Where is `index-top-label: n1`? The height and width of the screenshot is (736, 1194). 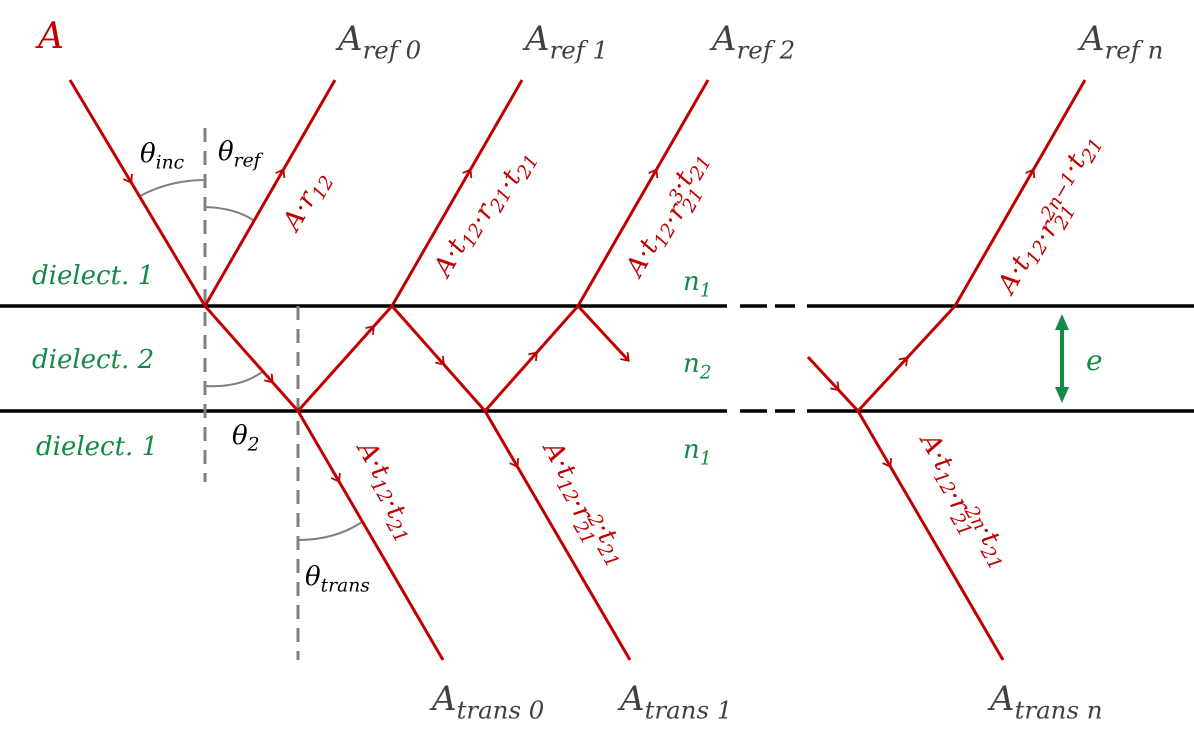 index-top-label: n1 is located at coordinates (697, 284).